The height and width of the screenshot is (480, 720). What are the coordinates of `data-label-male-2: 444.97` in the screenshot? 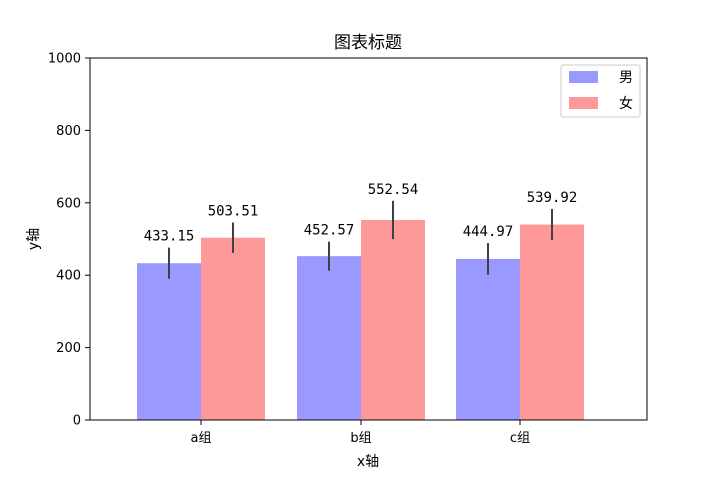 It's located at (488, 232).